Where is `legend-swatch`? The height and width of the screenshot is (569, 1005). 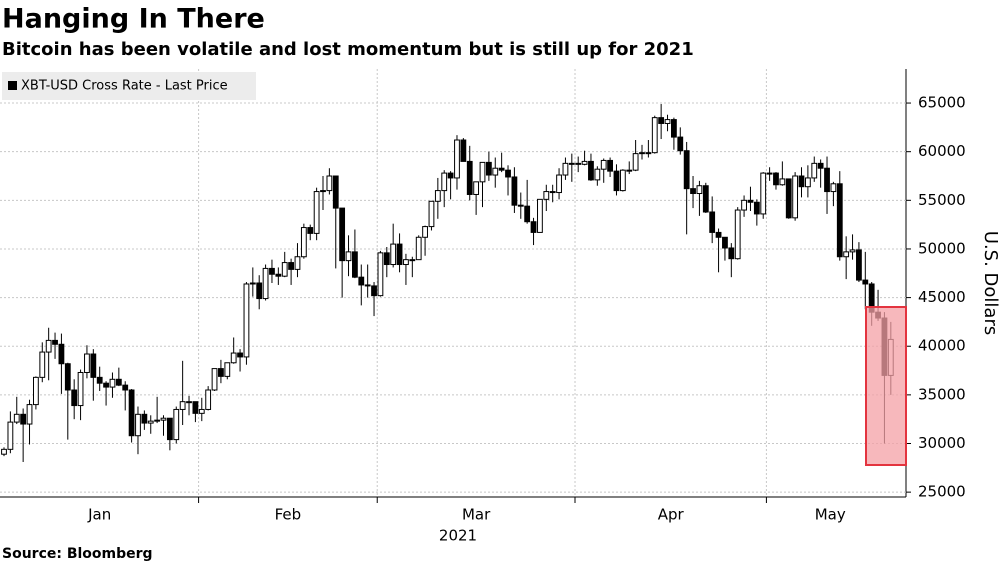
legend-swatch is located at coordinates (12, 85).